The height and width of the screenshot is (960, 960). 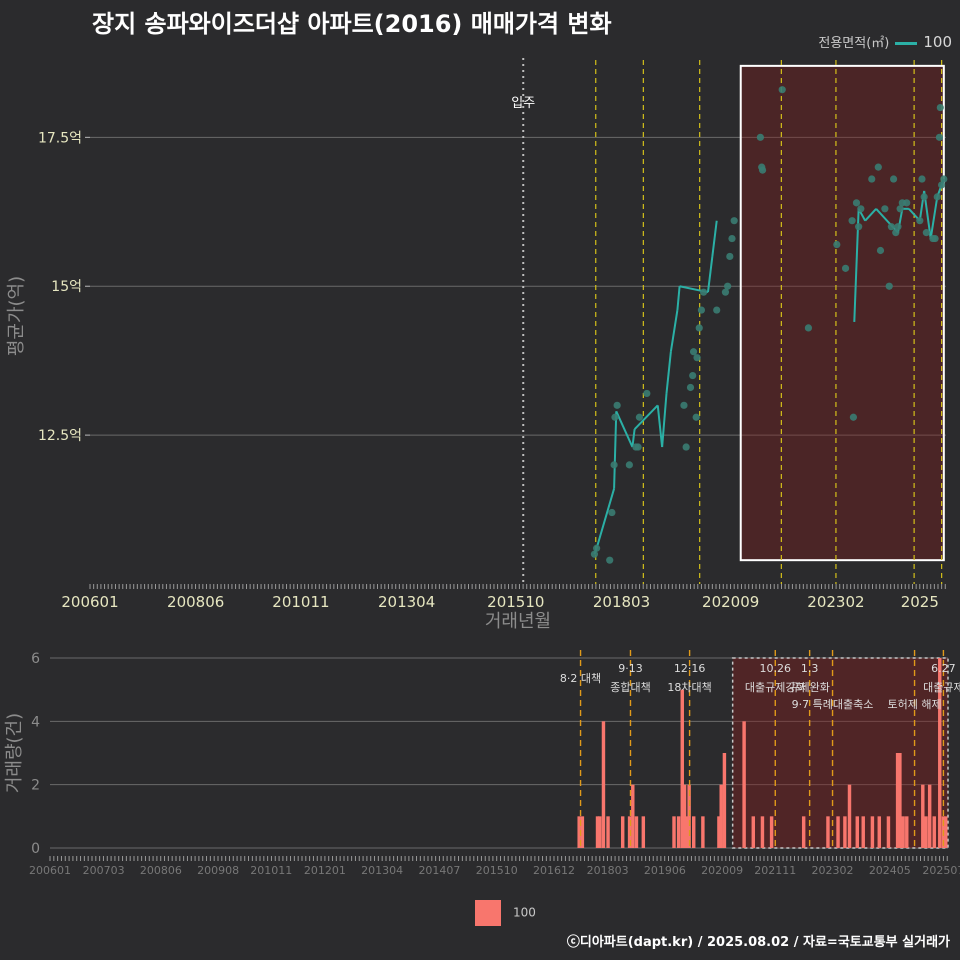 I want to click on volume-y-tick-label: 0, so click(x=35, y=849).